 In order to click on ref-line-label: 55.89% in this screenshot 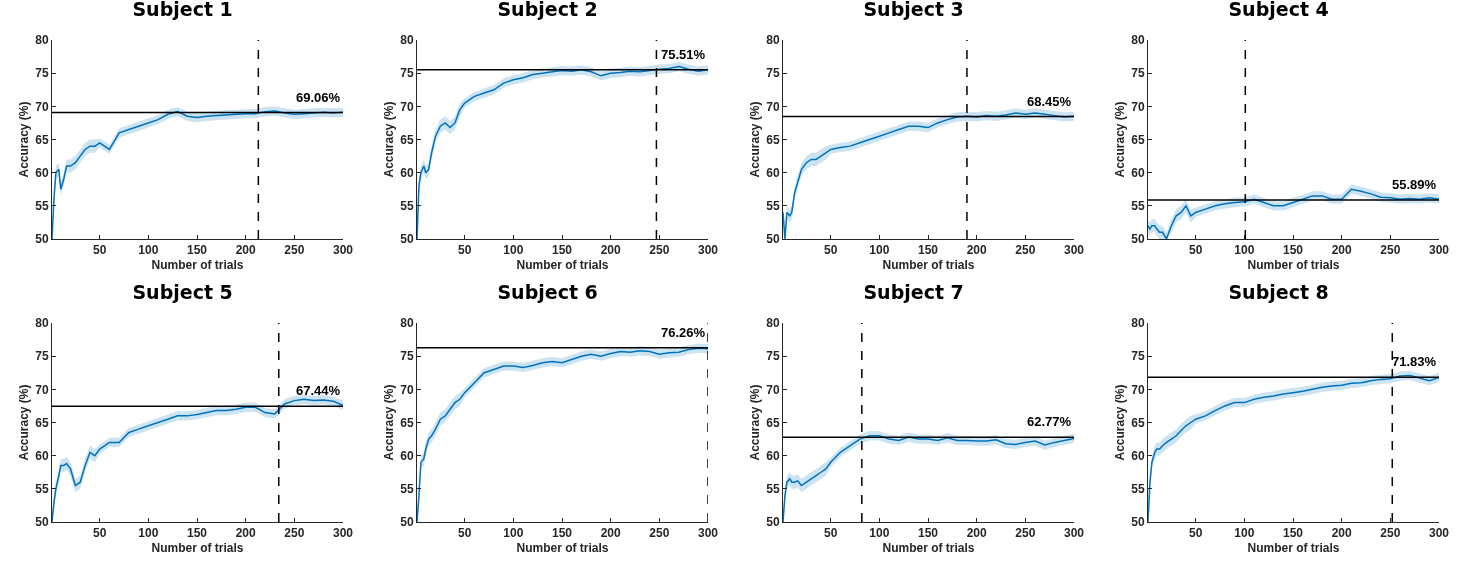, I will do `click(1414, 184)`.